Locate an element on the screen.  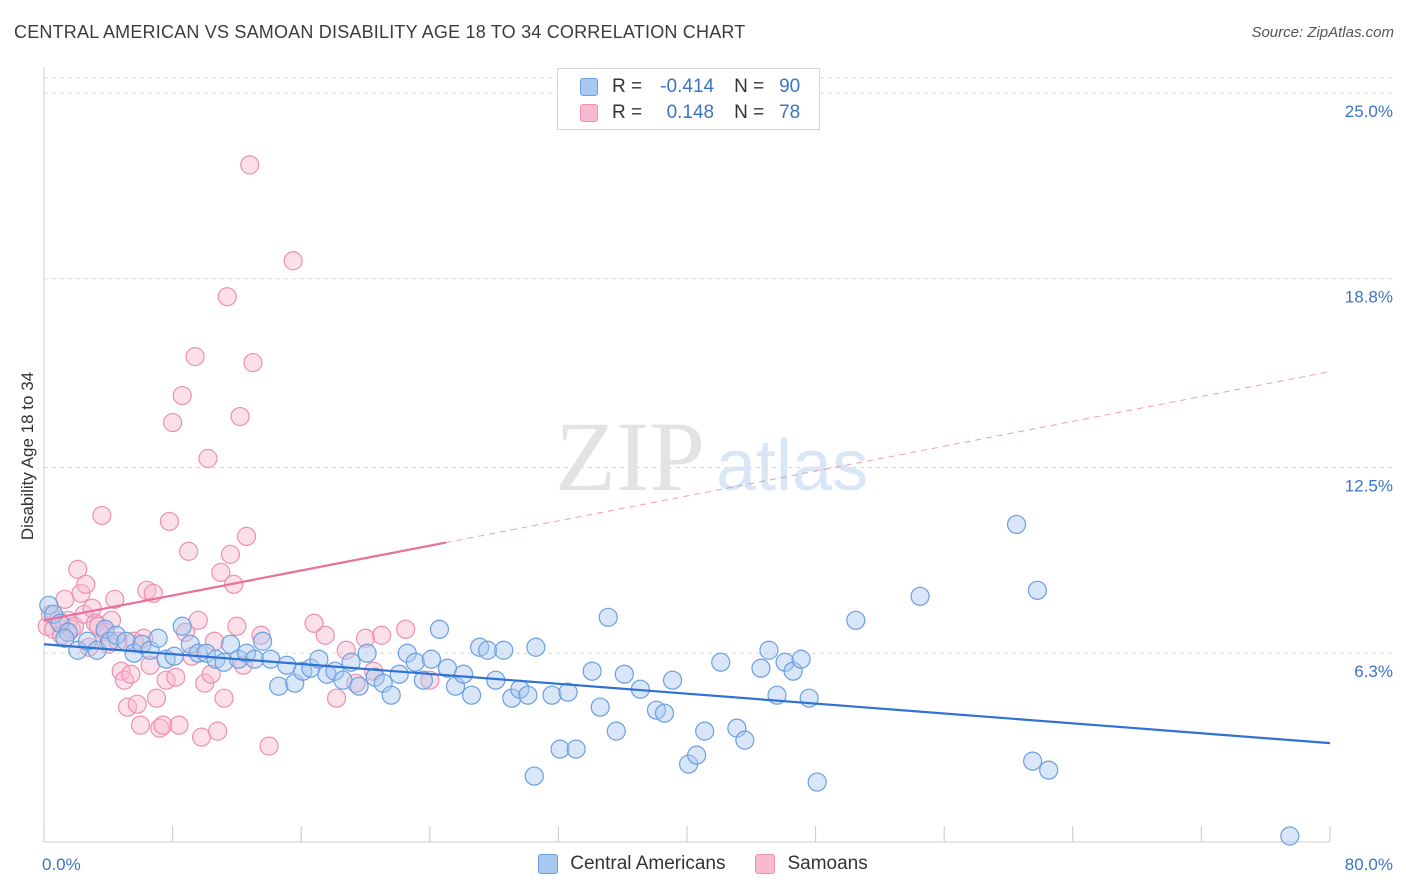
legend-n-value: 78 is located at coordinates (790, 112).